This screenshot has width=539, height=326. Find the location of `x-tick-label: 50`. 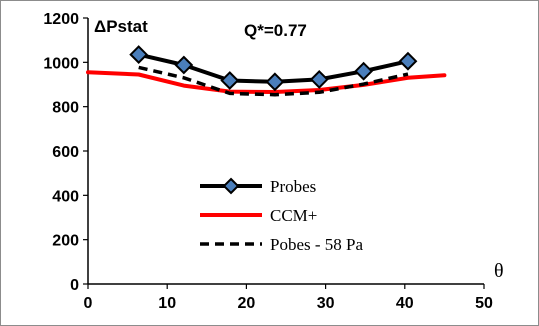

x-tick-label: 50 is located at coordinates (484, 303).